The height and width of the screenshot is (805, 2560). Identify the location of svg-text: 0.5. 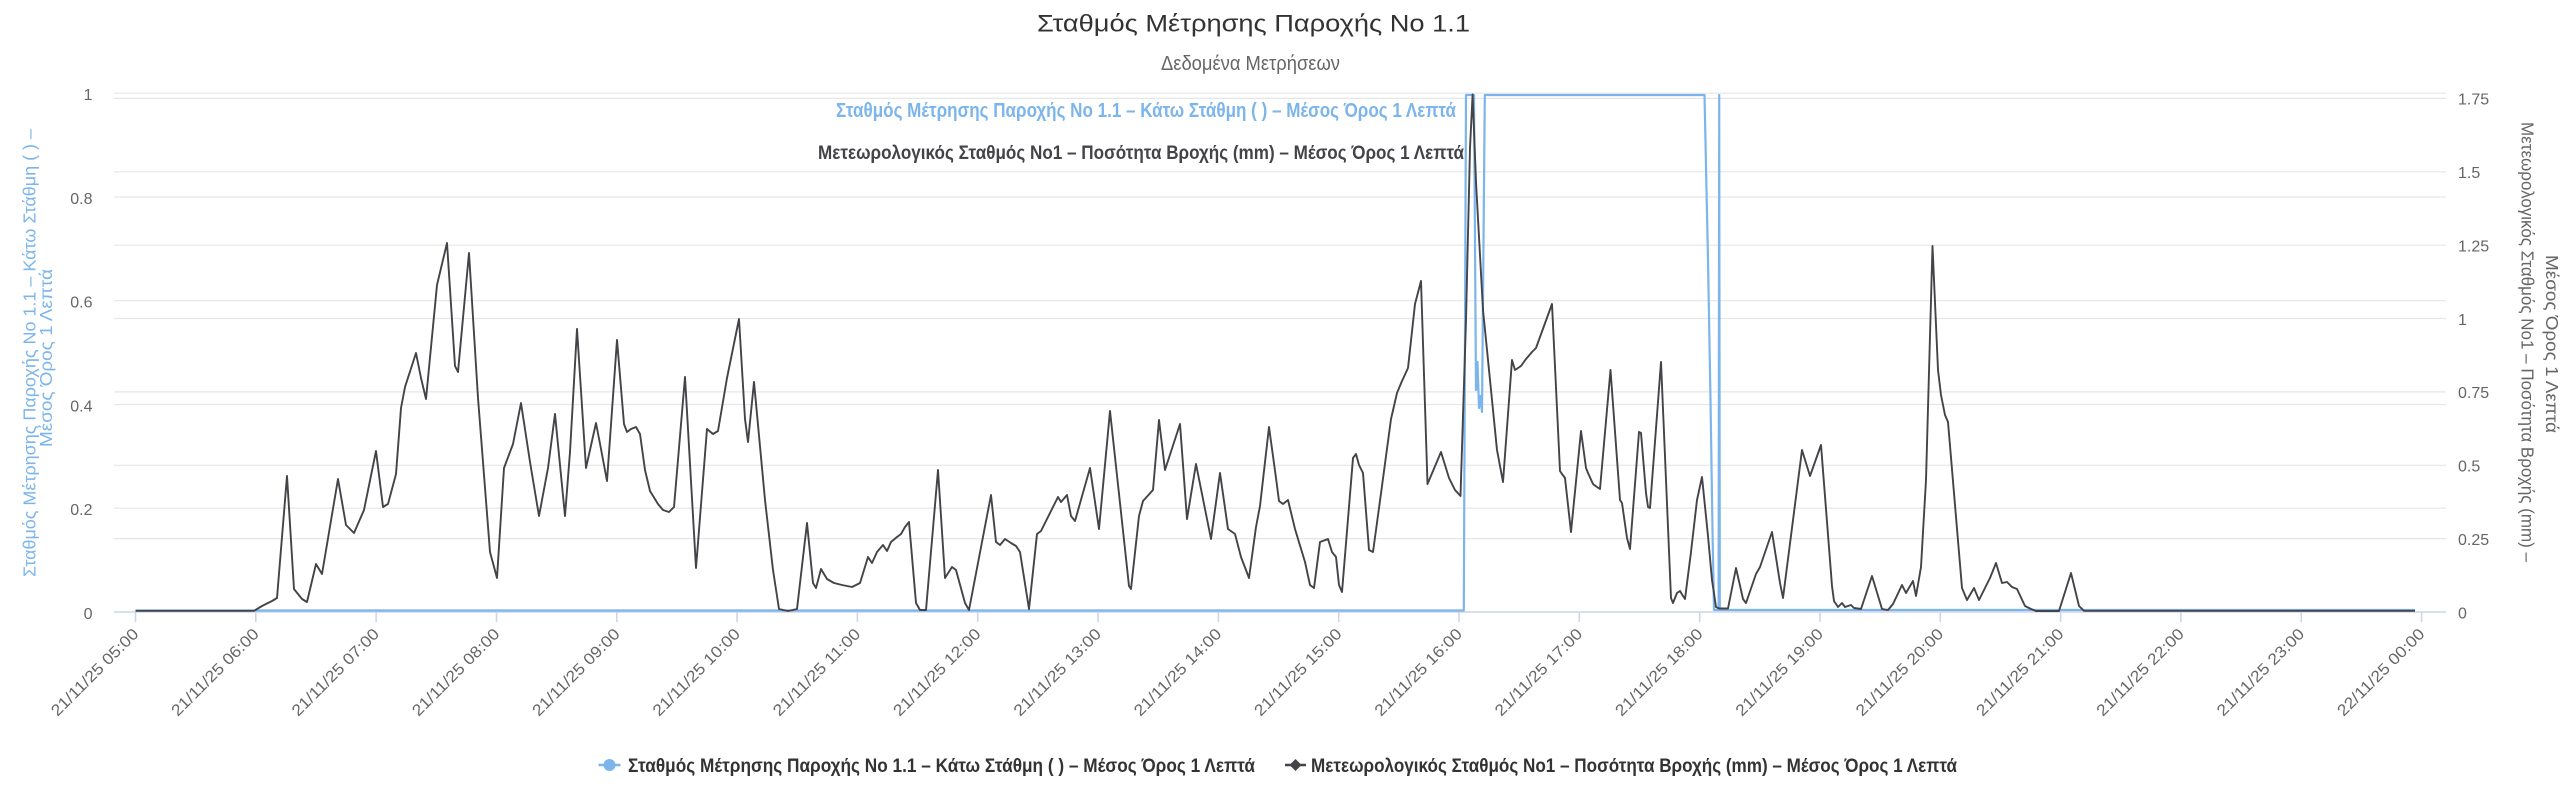
(2469, 467).